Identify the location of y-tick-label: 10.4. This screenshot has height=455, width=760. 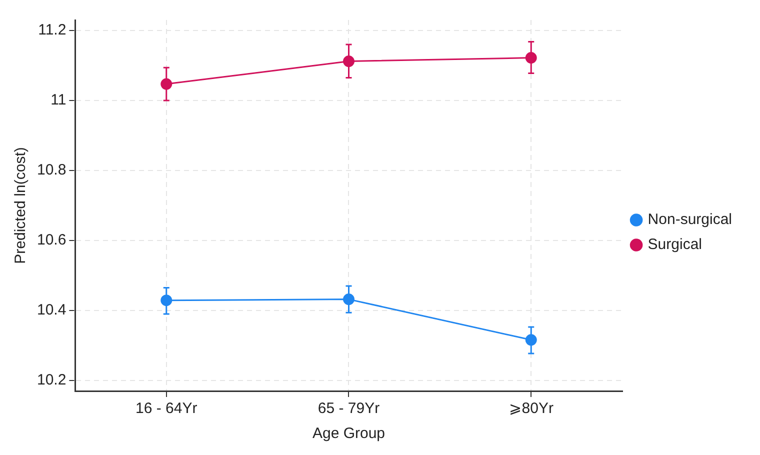
(51, 310).